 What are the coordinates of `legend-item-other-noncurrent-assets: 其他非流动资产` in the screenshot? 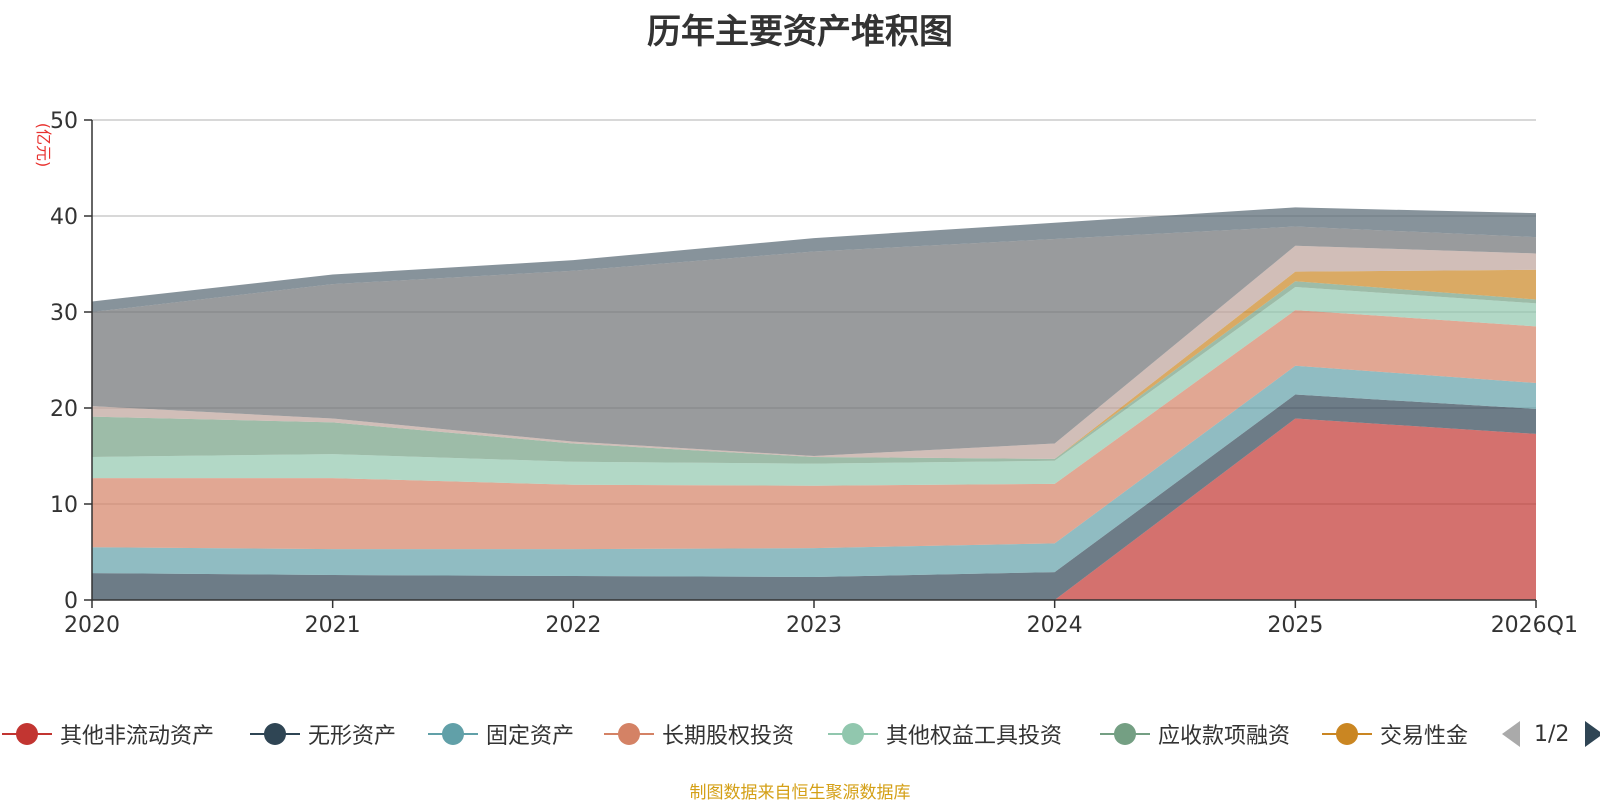 It's located at (108, 734).